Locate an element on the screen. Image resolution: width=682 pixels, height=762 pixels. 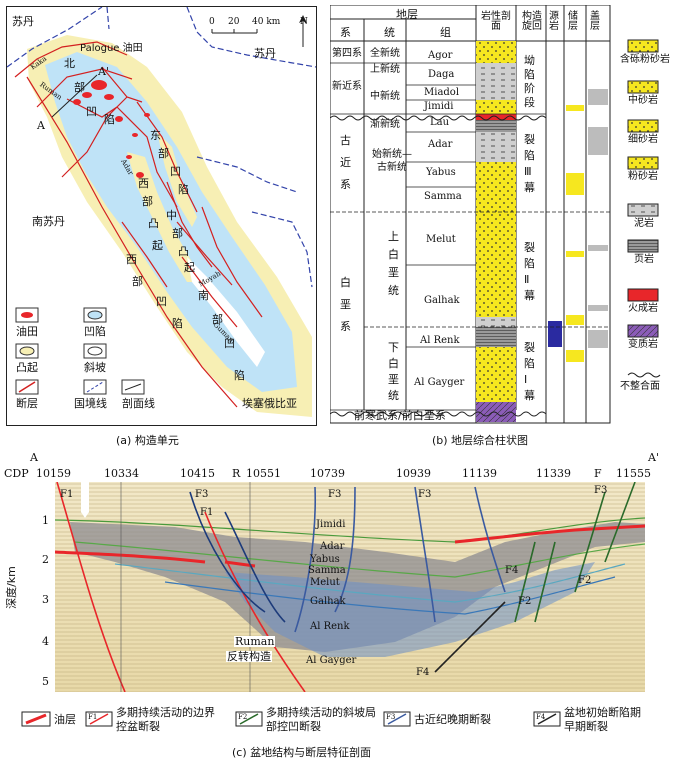
caption-b: (b) 地层综合柱状图 is located at coordinates (480, 440).